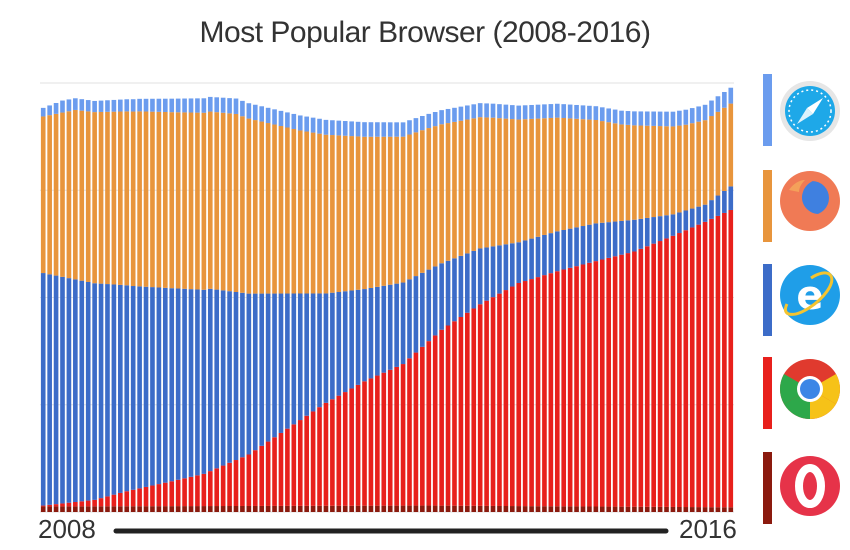  I want to click on legend-bar-opera, so click(767, 488).